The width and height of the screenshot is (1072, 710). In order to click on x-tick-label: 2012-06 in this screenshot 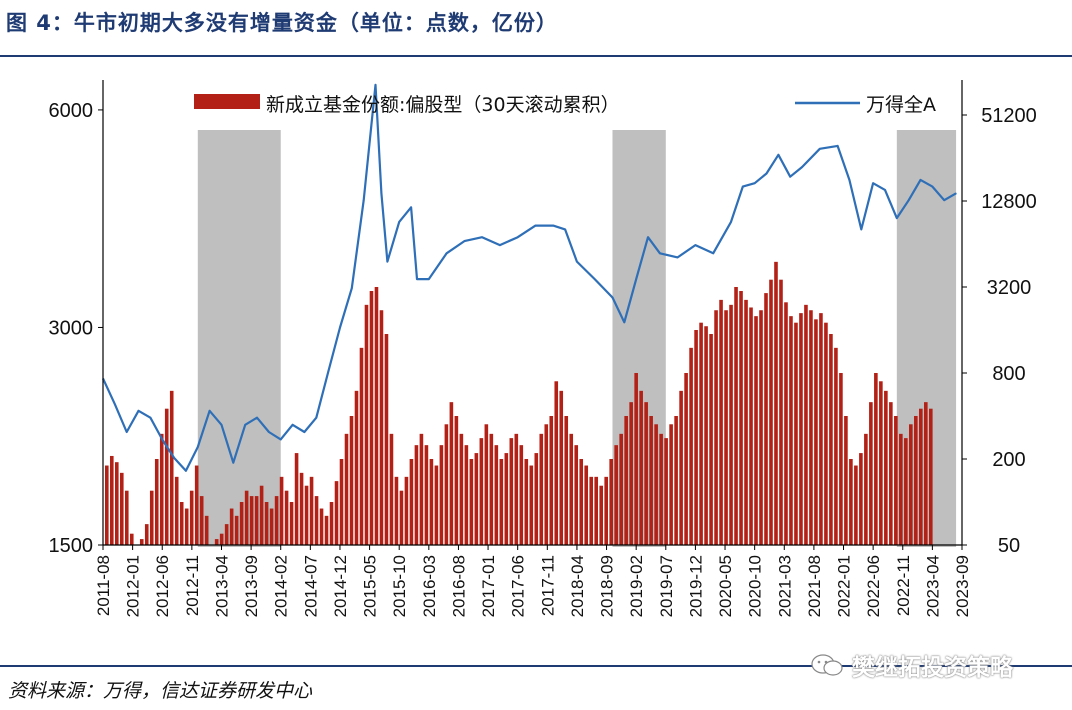, I will do `click(162, 586)`.